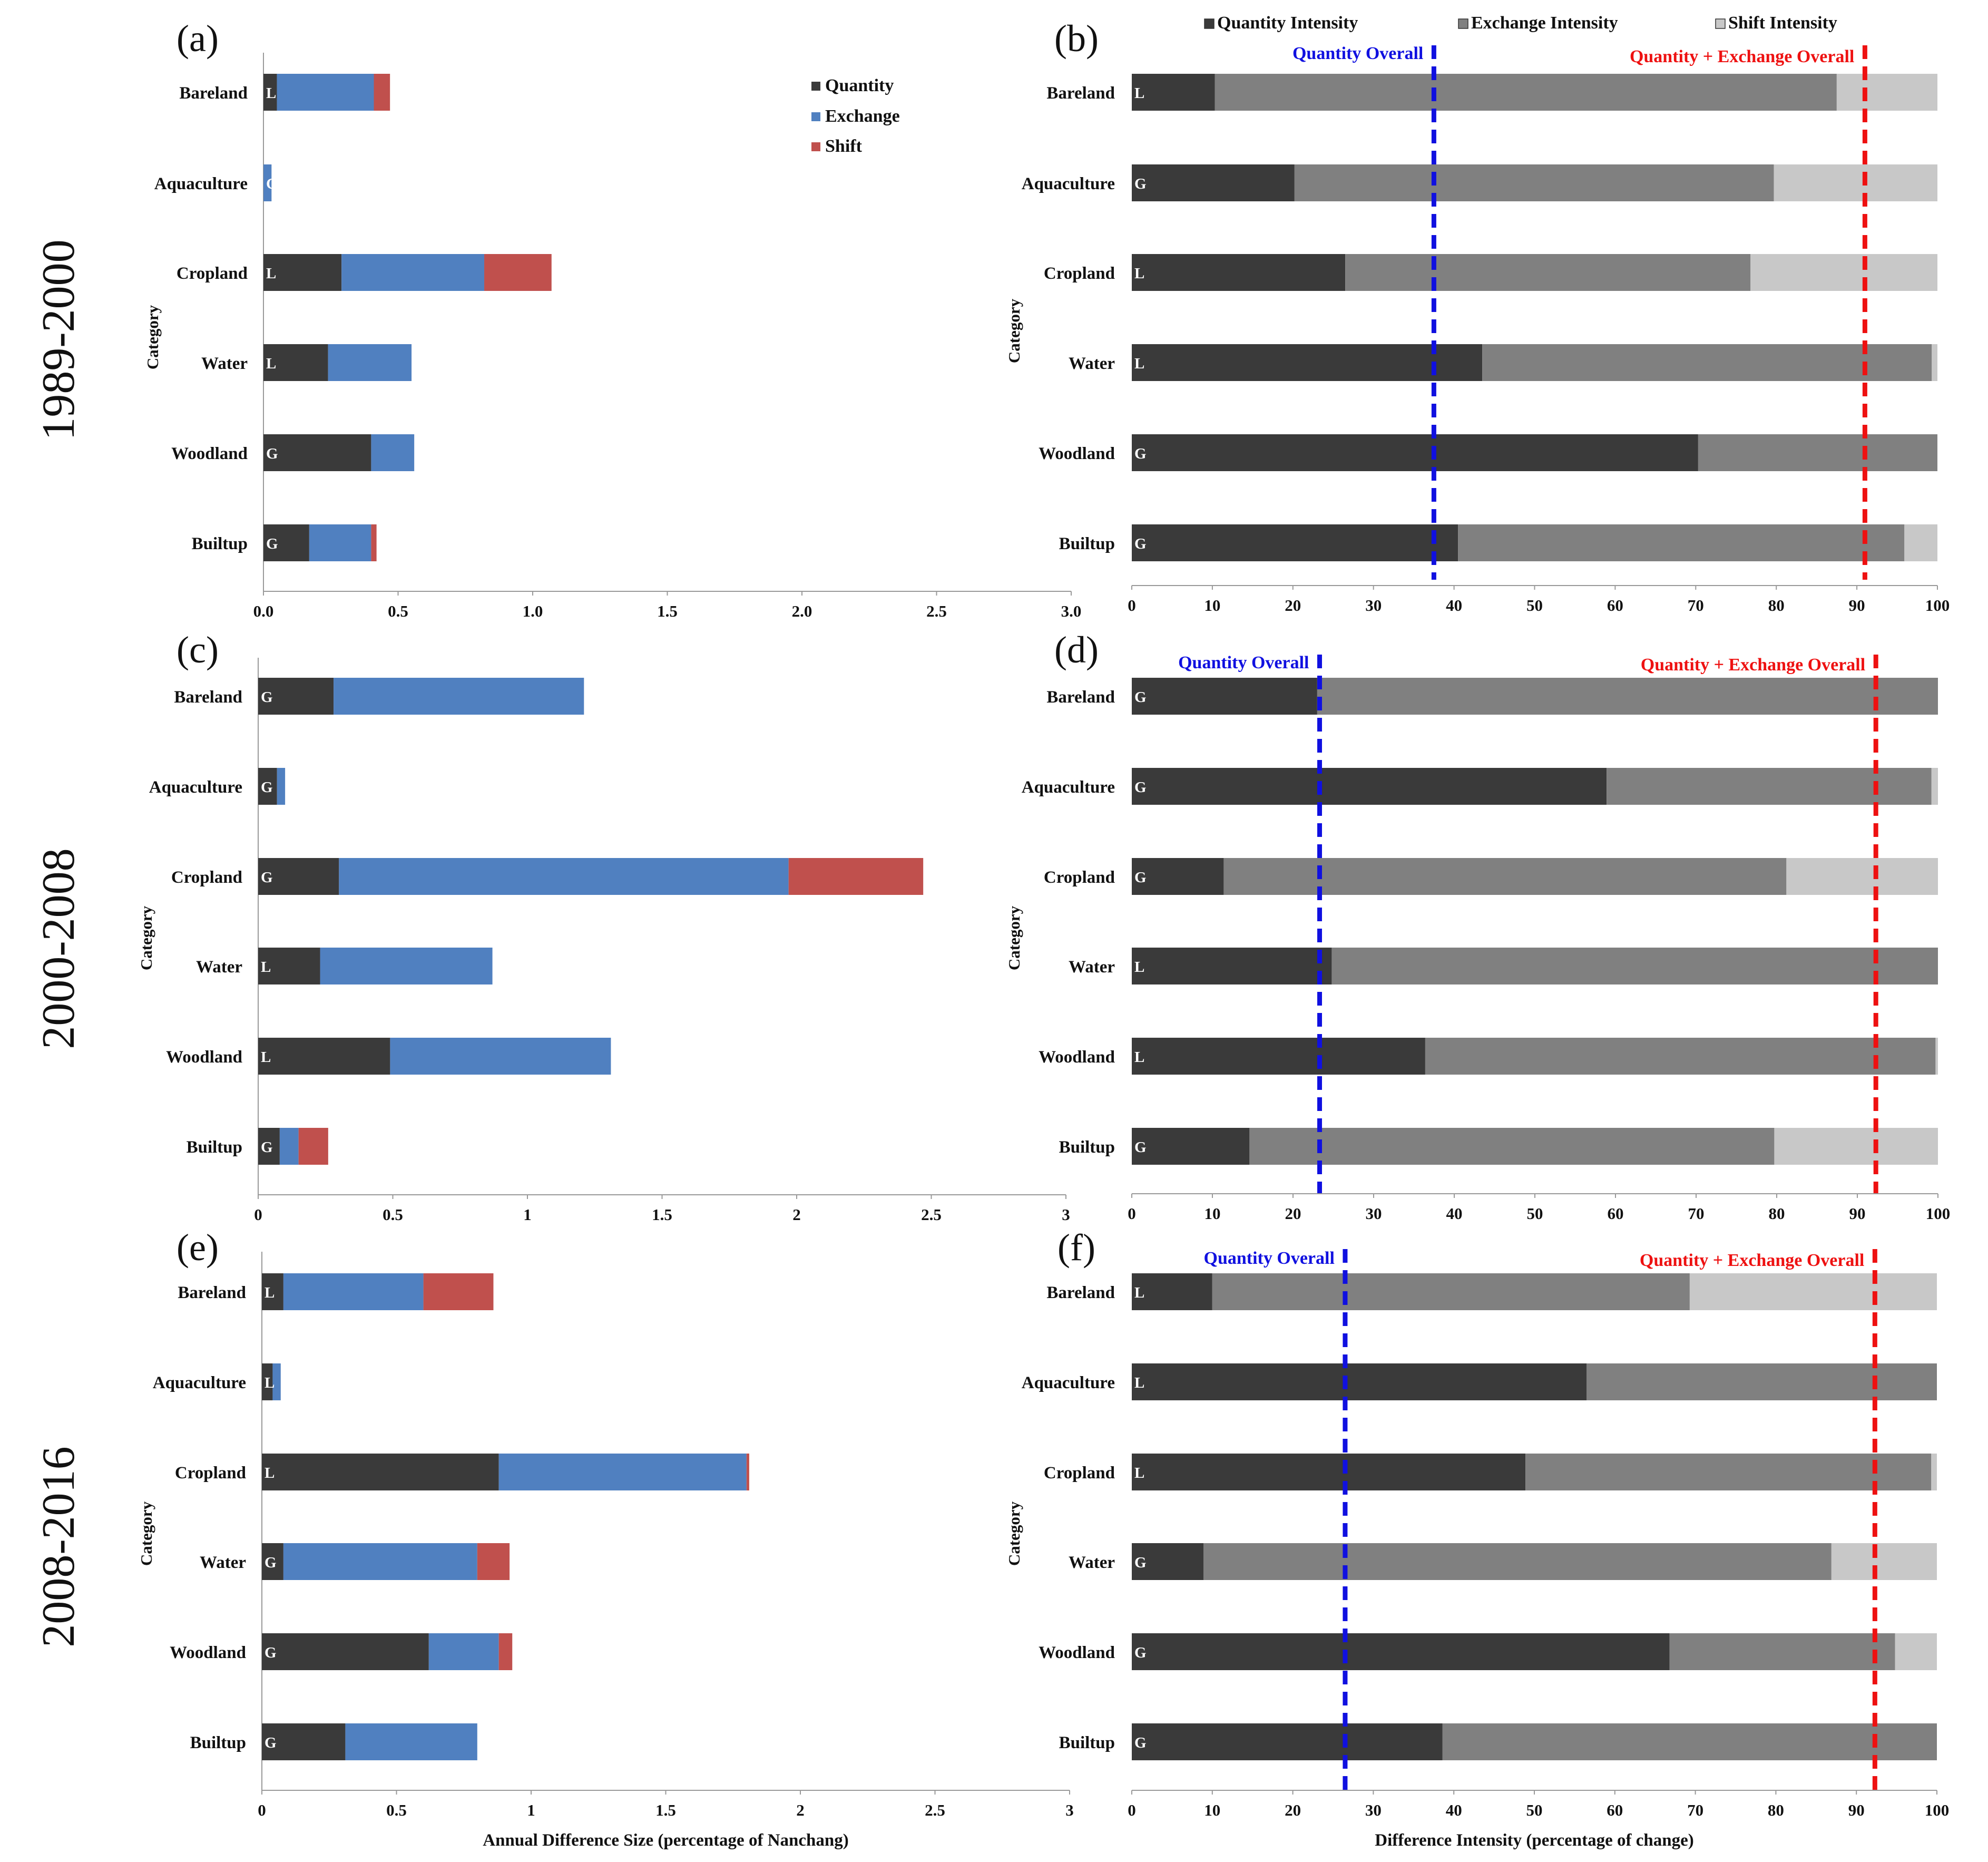 The image size is (1988, 1862). What do you see at coordinates (1071, 611) in the screenshot?
I see `x-tick-label: 3.0` at bounding box center [1071, 611].